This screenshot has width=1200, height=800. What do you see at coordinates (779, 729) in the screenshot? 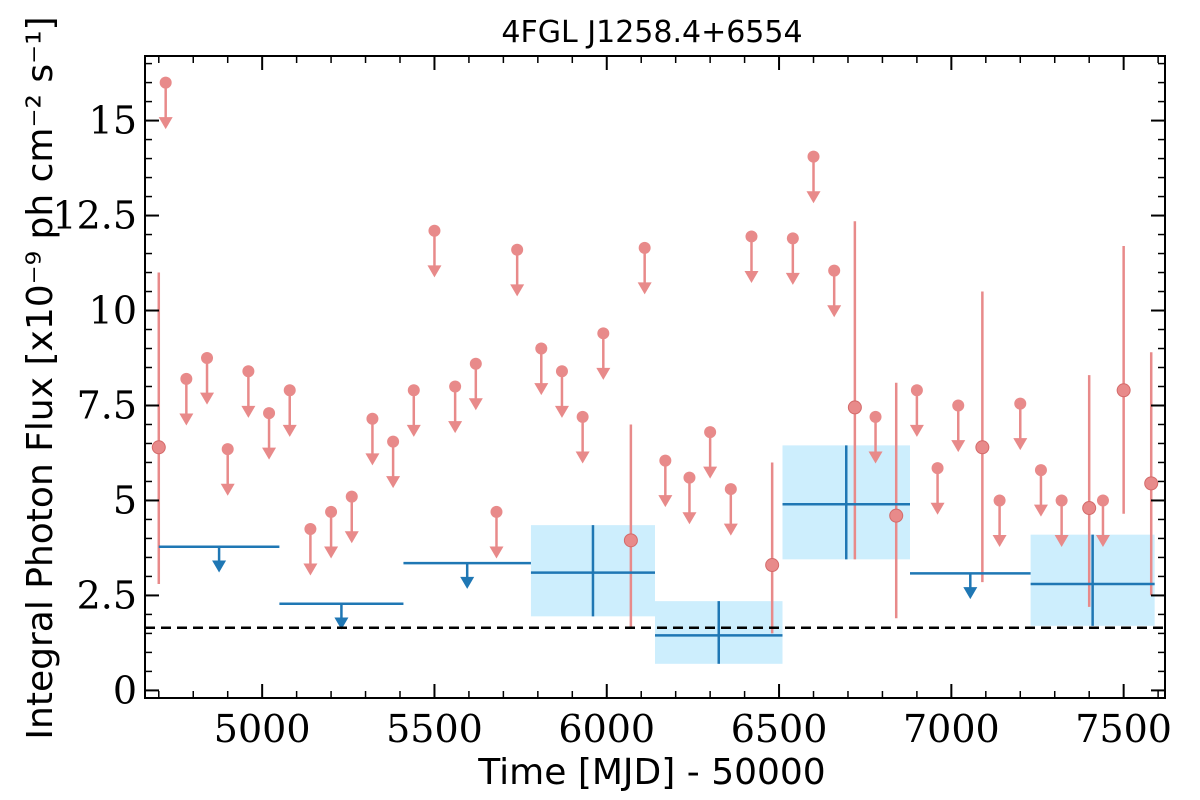
I see `x-tick-label: 6500` at bounding box center [779, 729].